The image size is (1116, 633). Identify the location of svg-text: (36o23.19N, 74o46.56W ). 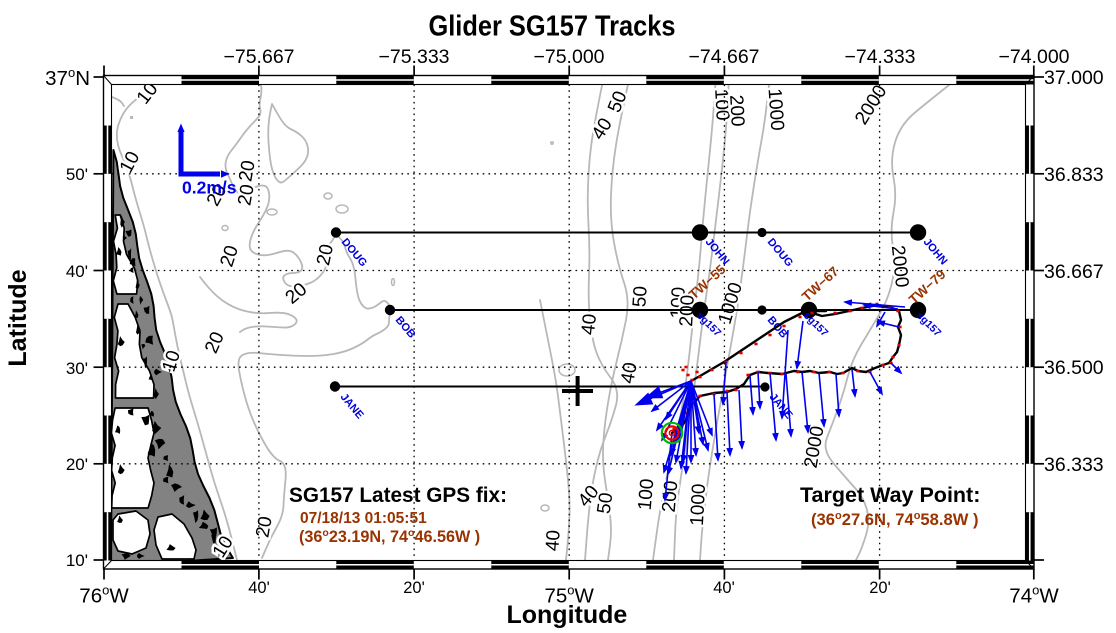
(389, 536).